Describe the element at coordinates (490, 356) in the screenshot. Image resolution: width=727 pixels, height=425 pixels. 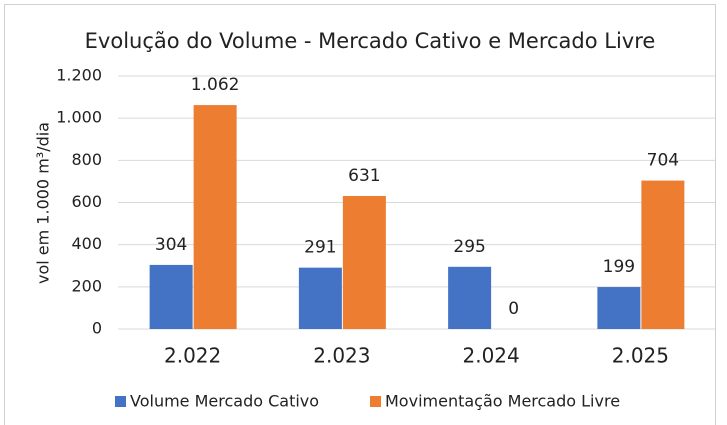
I see `x-tick-label: 2.024` at that location.